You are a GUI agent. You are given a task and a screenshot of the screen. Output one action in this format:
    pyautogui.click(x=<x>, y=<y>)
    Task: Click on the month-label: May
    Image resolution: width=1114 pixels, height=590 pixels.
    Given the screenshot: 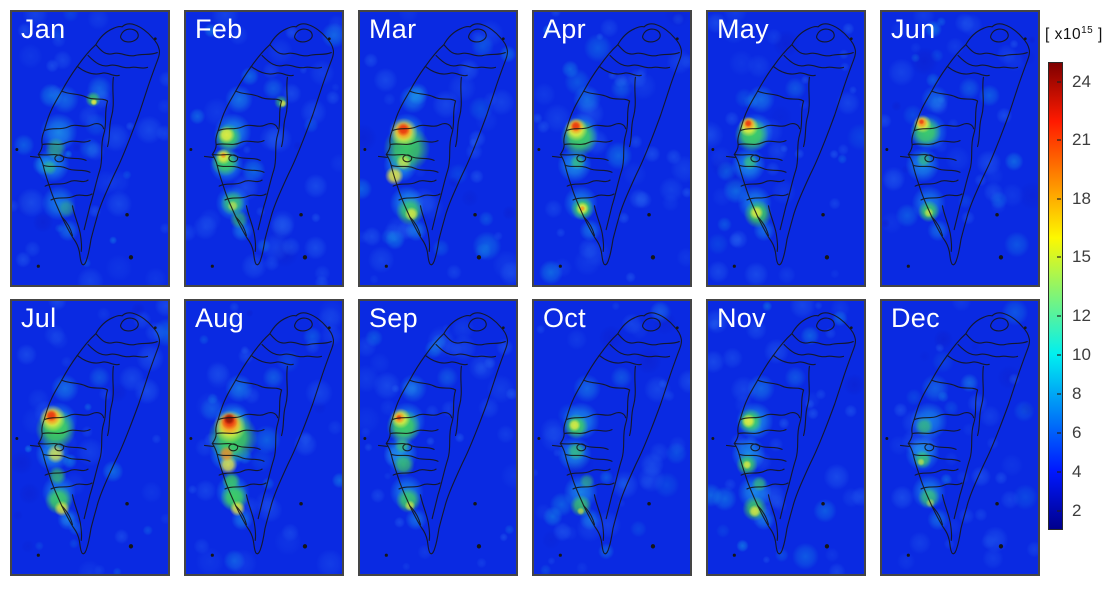 What is the action you would take?
    pyautogui.click(x=743, y=29)
    